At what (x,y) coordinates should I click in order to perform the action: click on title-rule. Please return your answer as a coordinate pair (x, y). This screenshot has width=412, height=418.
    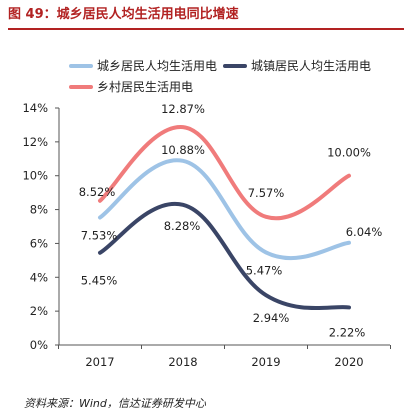
    Looking at the image, I should click on (206, 29).